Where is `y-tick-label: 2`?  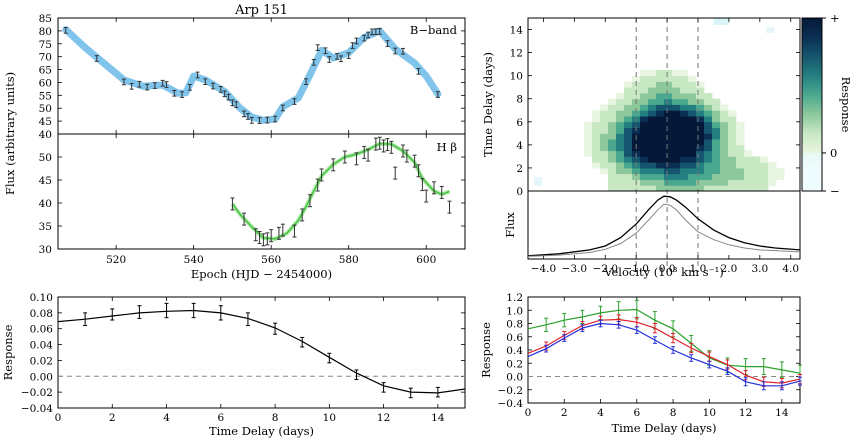
y-tick-label: 2 is located at coordinates (519, 169).